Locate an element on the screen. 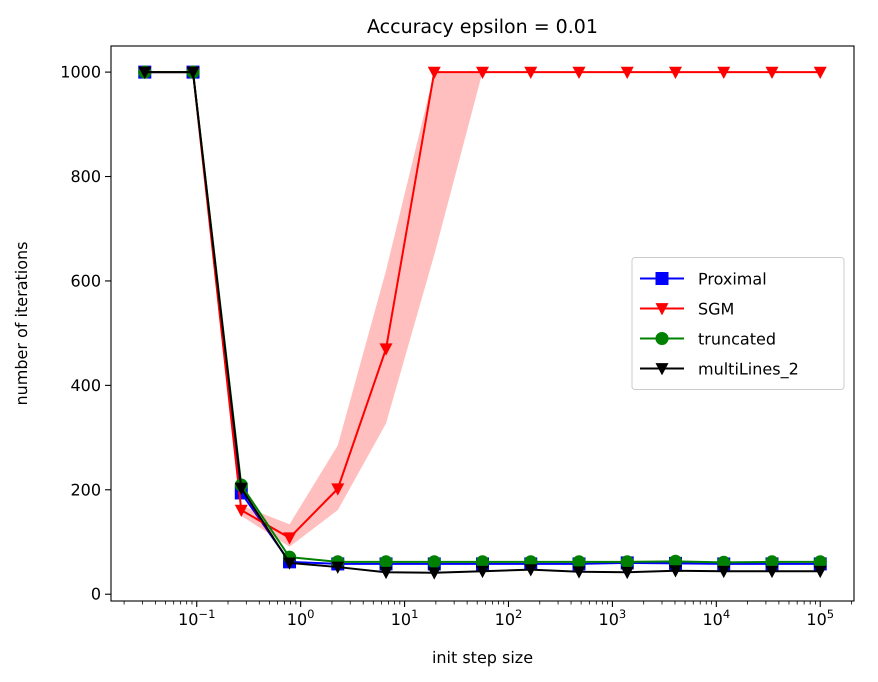 The height and width of the screenshot is (682, 878). chart-title: Accuracy epsilon = 0.01 is located at coordinates (482, 27).